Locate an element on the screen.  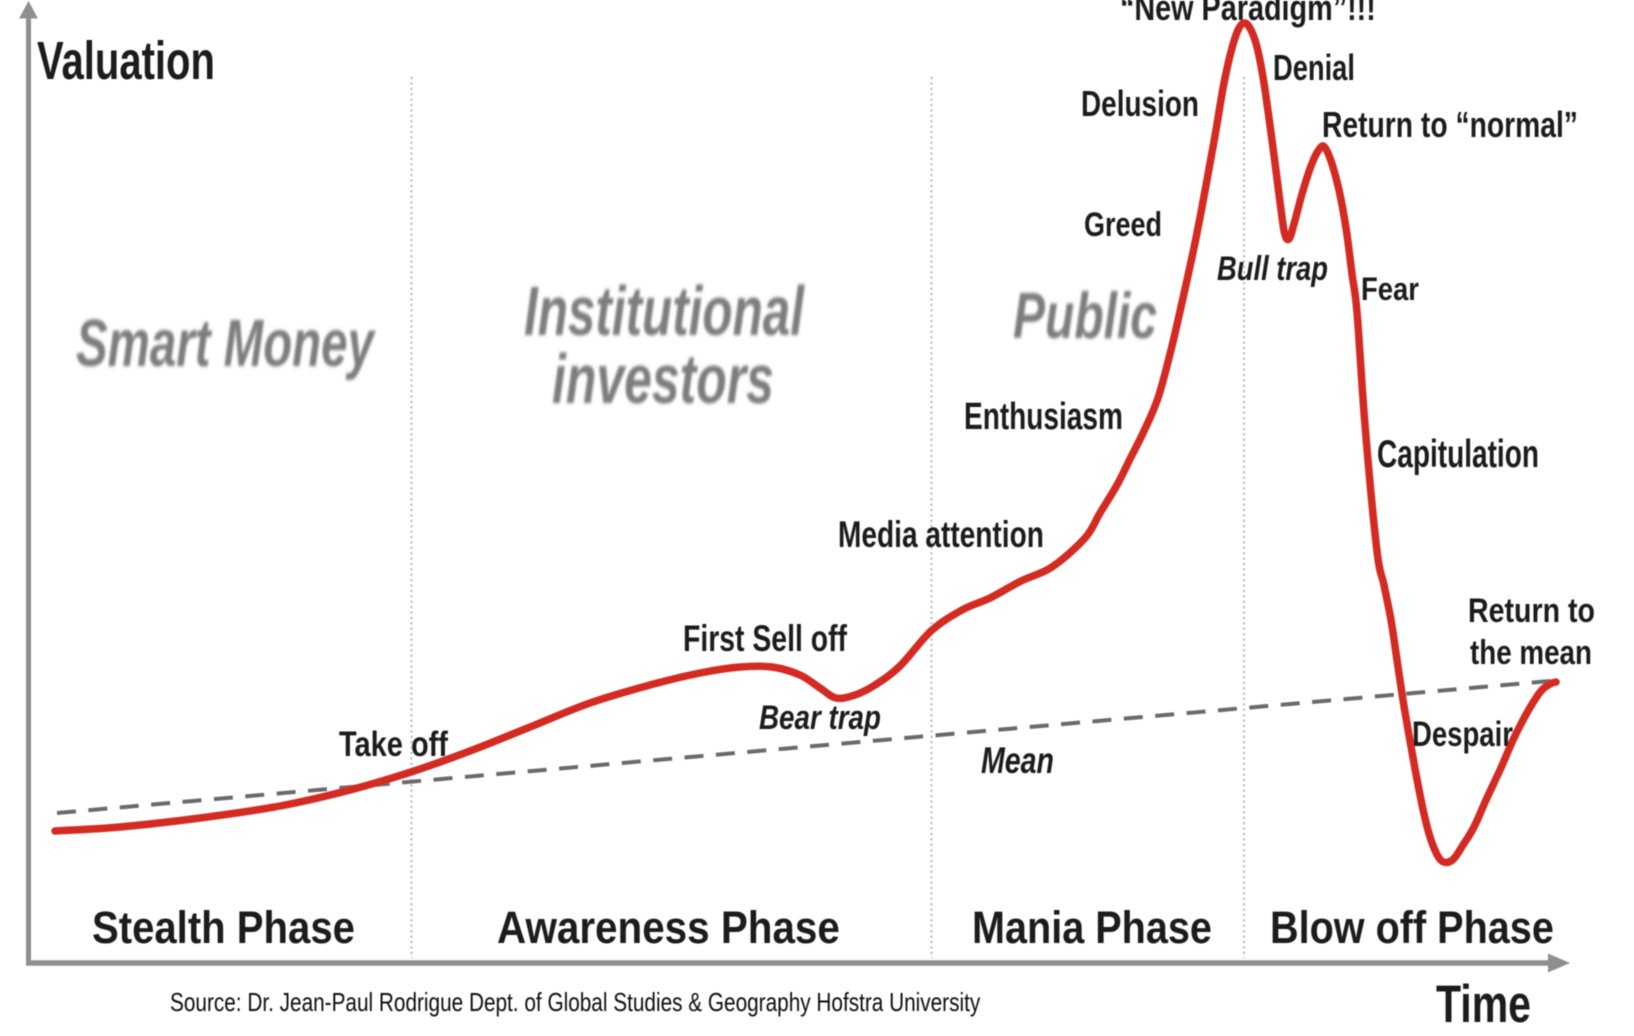
svg-text: Delusion is located at coordinates (1140, 104).